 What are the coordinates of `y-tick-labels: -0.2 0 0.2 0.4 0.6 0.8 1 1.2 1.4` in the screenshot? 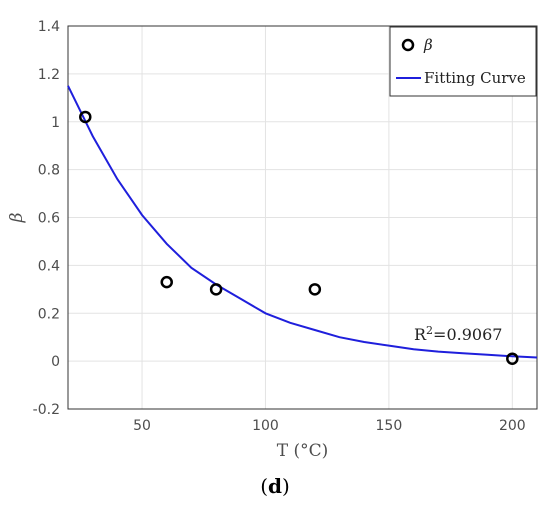 It's located at (46, 218).